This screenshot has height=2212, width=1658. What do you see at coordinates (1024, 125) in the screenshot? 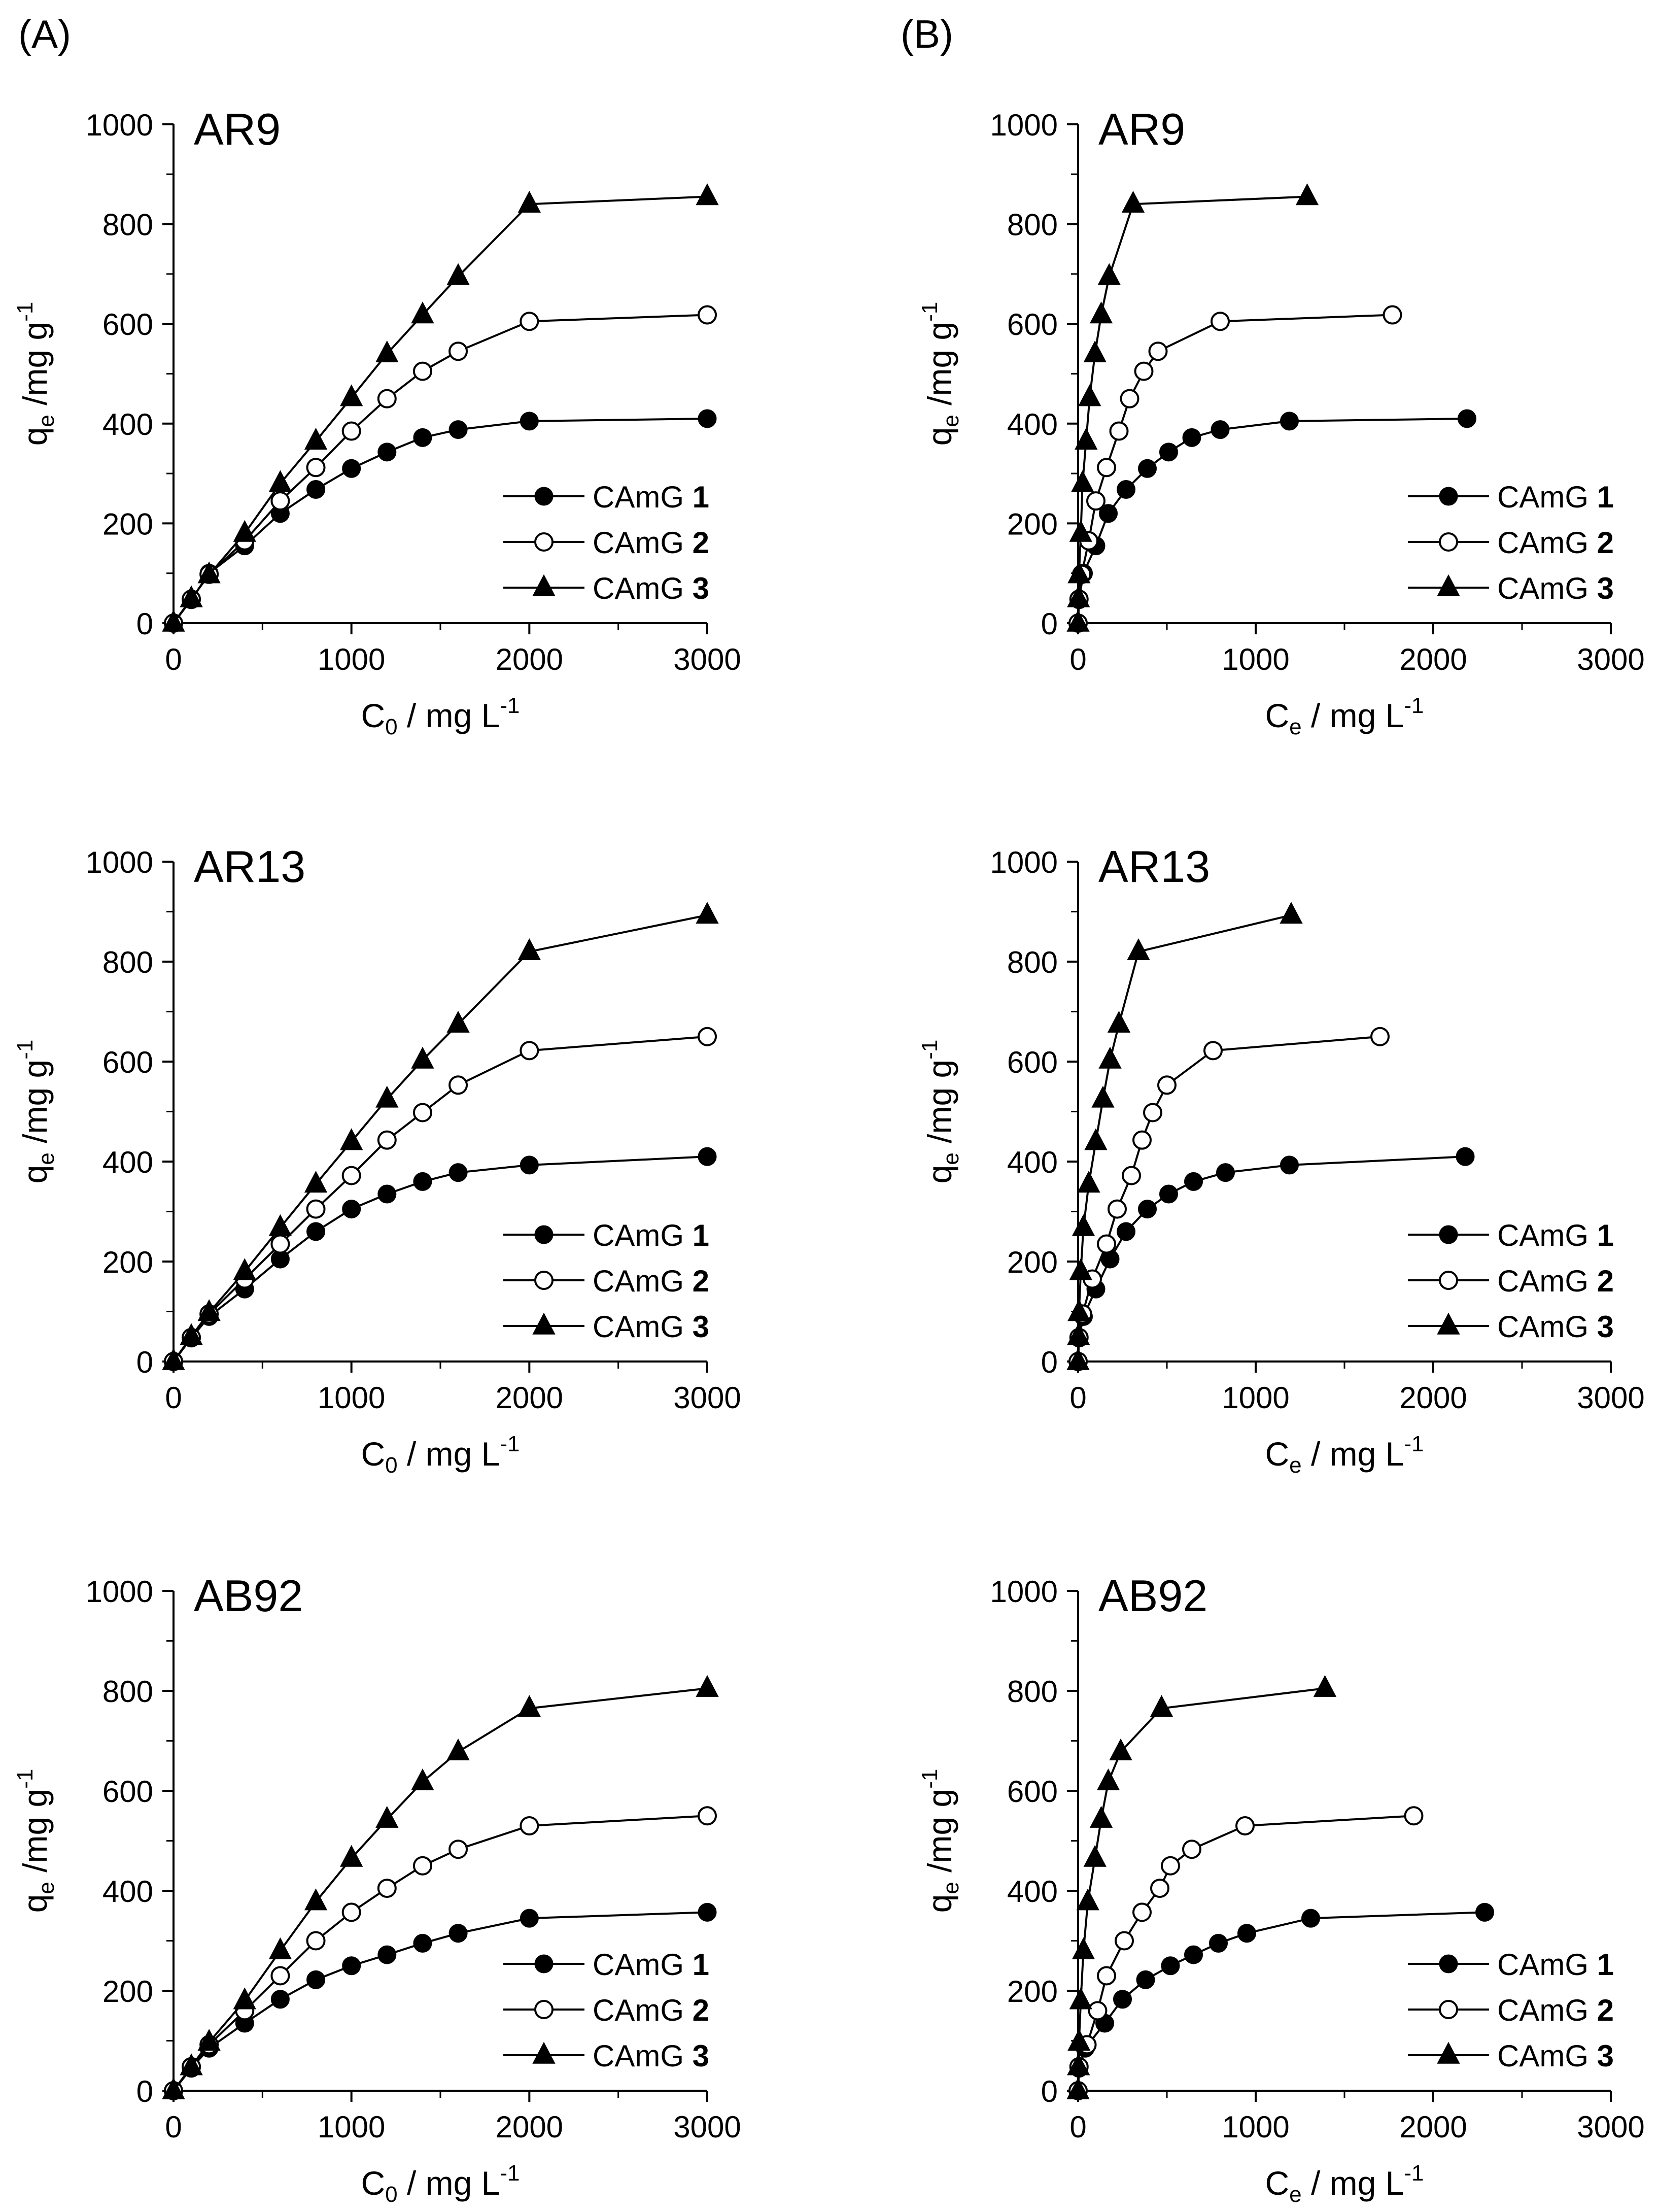
I see `y-tick-label: 1000` at bounding box center [1024, 125].